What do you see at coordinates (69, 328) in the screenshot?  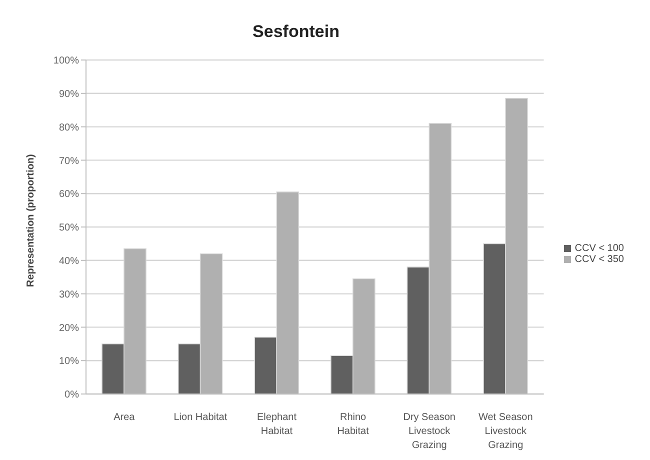 I see `y-tick-label: 20%` at bounding box center [69, 328].